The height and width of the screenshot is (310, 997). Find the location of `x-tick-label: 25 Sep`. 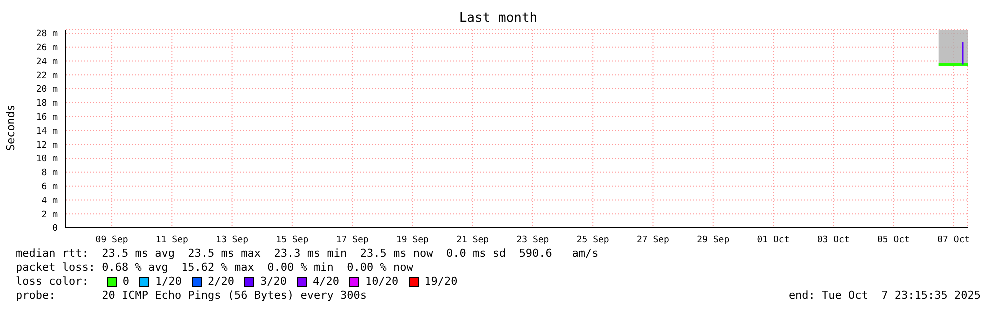

x-tick-label: 25 Sep is located at coordinates (593, 240).